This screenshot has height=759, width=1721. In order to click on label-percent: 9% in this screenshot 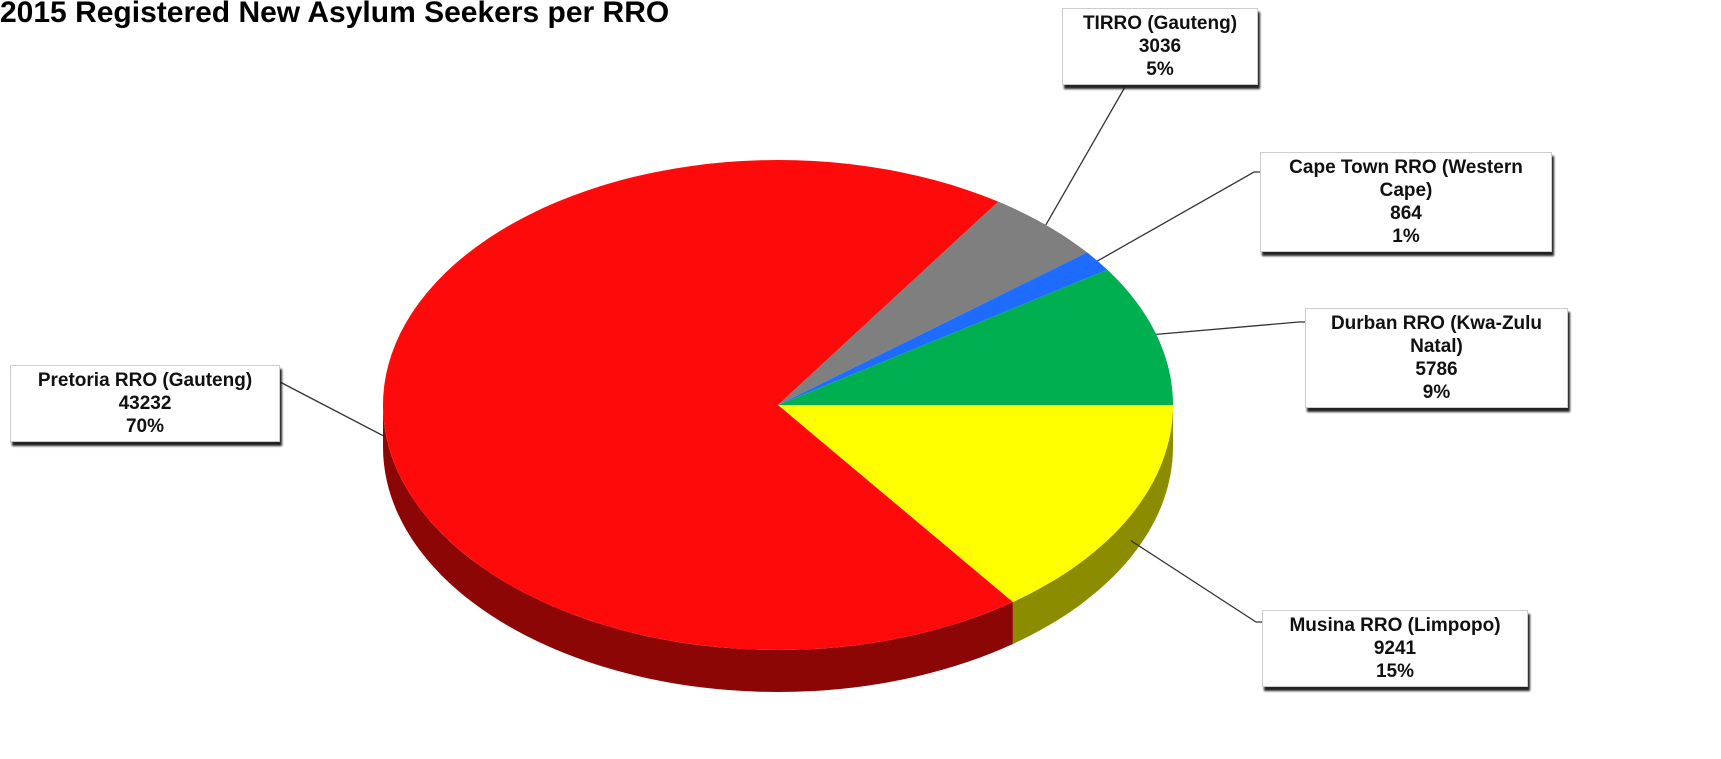, I will do `click(1436, 392)`.